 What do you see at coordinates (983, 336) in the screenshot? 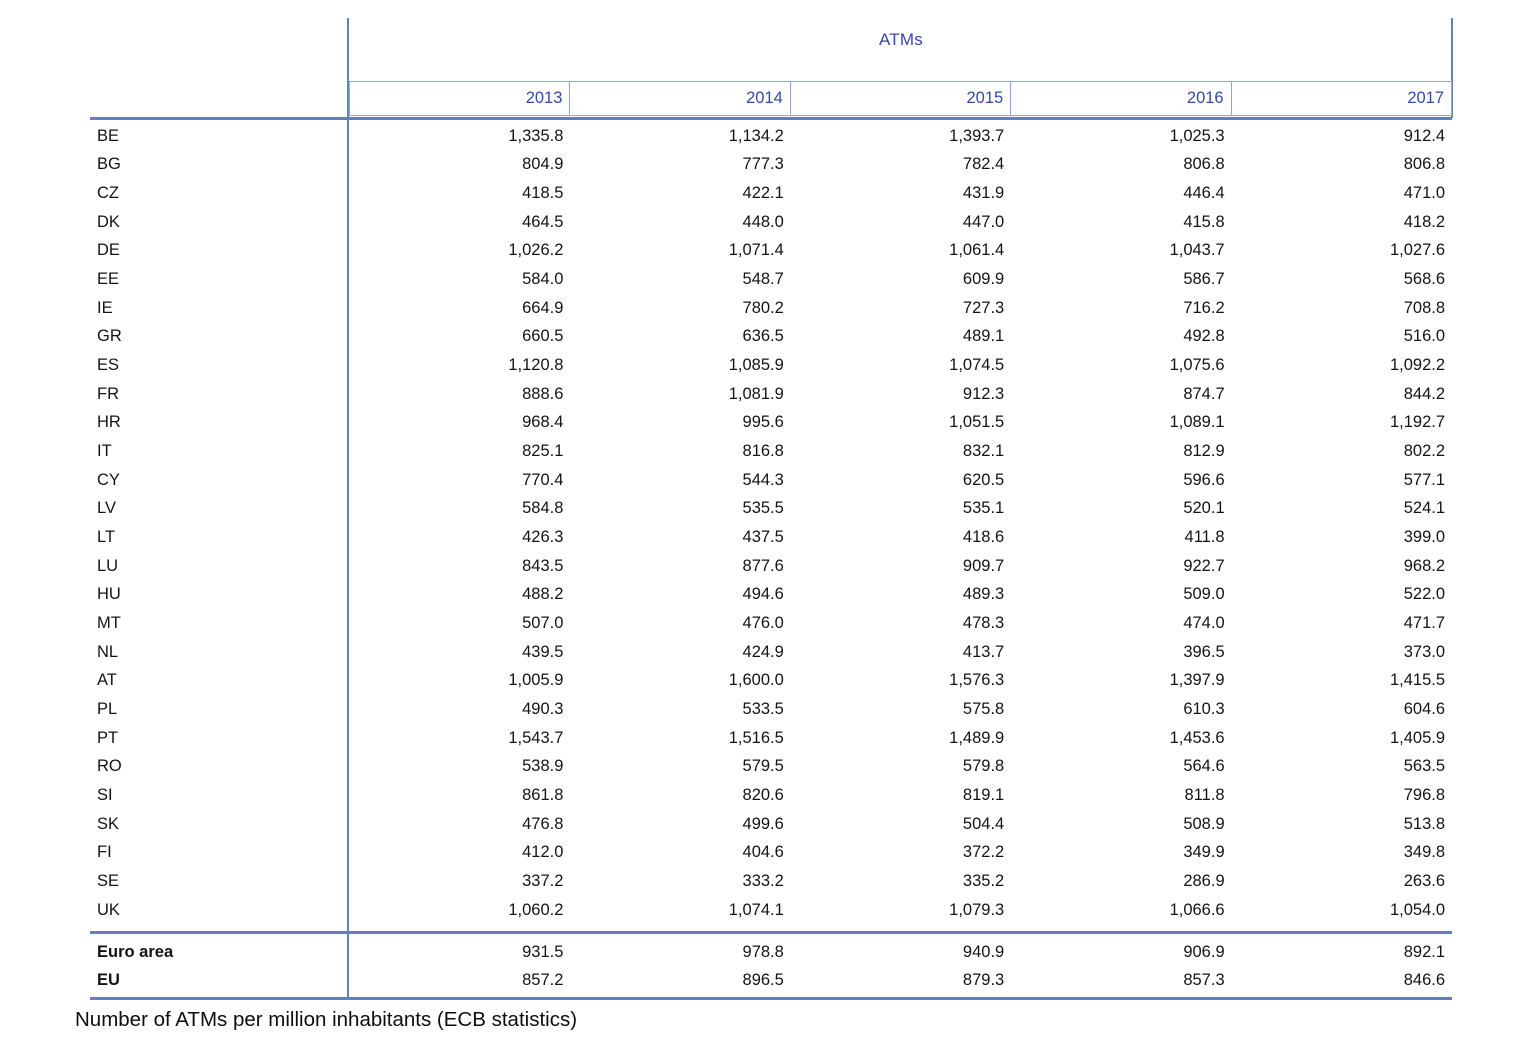
I see `value-cell: 489.1` at bounding box center [983, 336].